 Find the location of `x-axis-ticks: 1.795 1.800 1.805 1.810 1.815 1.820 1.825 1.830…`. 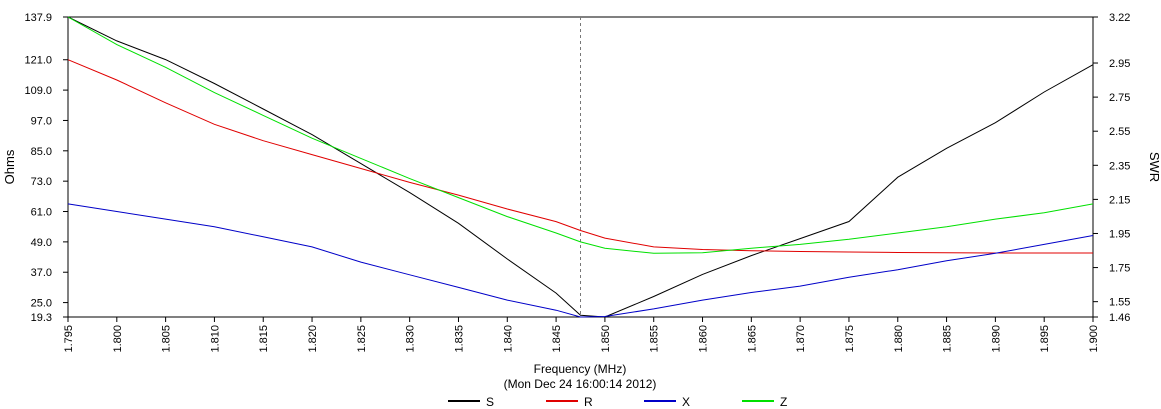

x-axis-ticks: 1.795 1.800 1.805 1.810 1.815 1.820 1.825 1.830… is located at coordinates (581, 335).